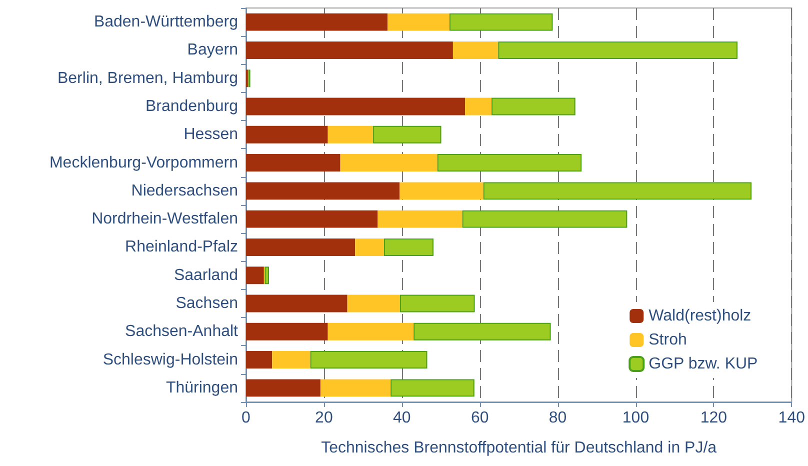  What do you see at coordinates (402, 418) in the screenshot?
I see `x-tick-label: 40` at bounding box center [402, 418].